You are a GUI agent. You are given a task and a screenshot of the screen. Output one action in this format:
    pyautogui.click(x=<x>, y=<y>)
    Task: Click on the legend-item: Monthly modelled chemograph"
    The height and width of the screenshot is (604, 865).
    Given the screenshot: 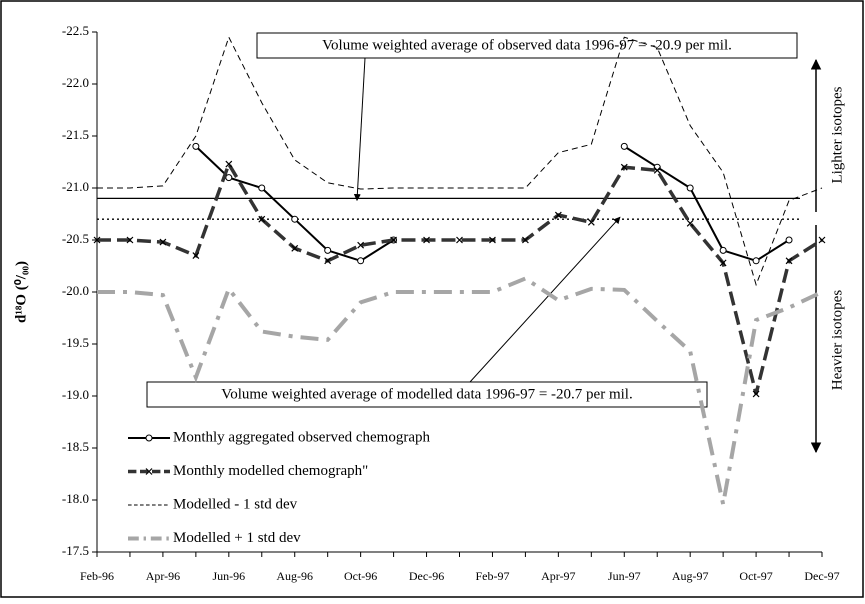 What is the action you would take?
    pyautogui.click(x=248, y=471)
    